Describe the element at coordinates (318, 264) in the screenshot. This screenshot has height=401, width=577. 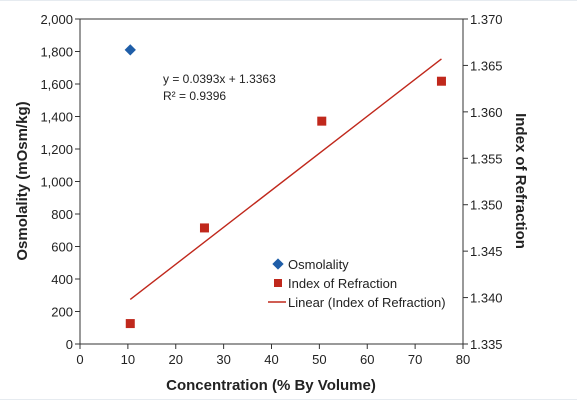
I see `legend-osmolality-label: Osmolality` at that location.